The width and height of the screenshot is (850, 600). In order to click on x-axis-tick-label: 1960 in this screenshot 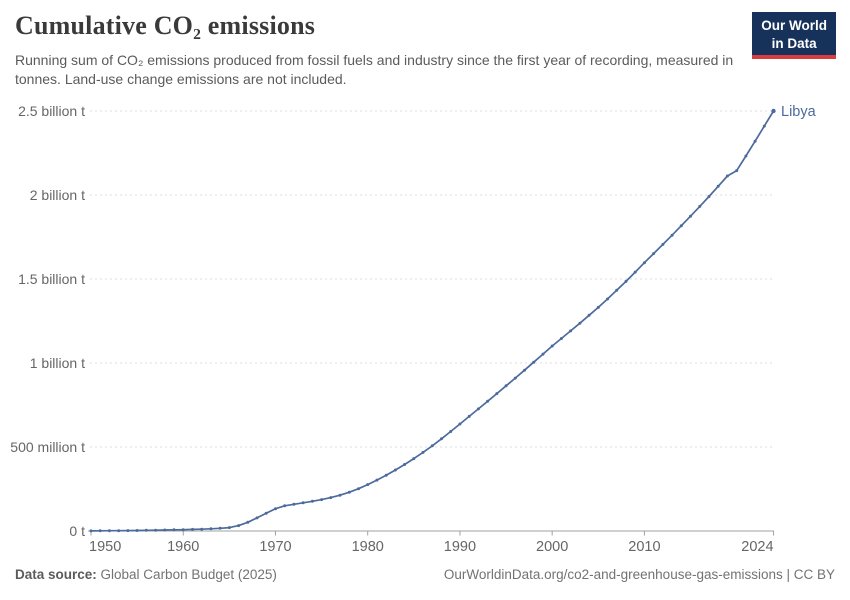, I will do `click(183, 547)`.